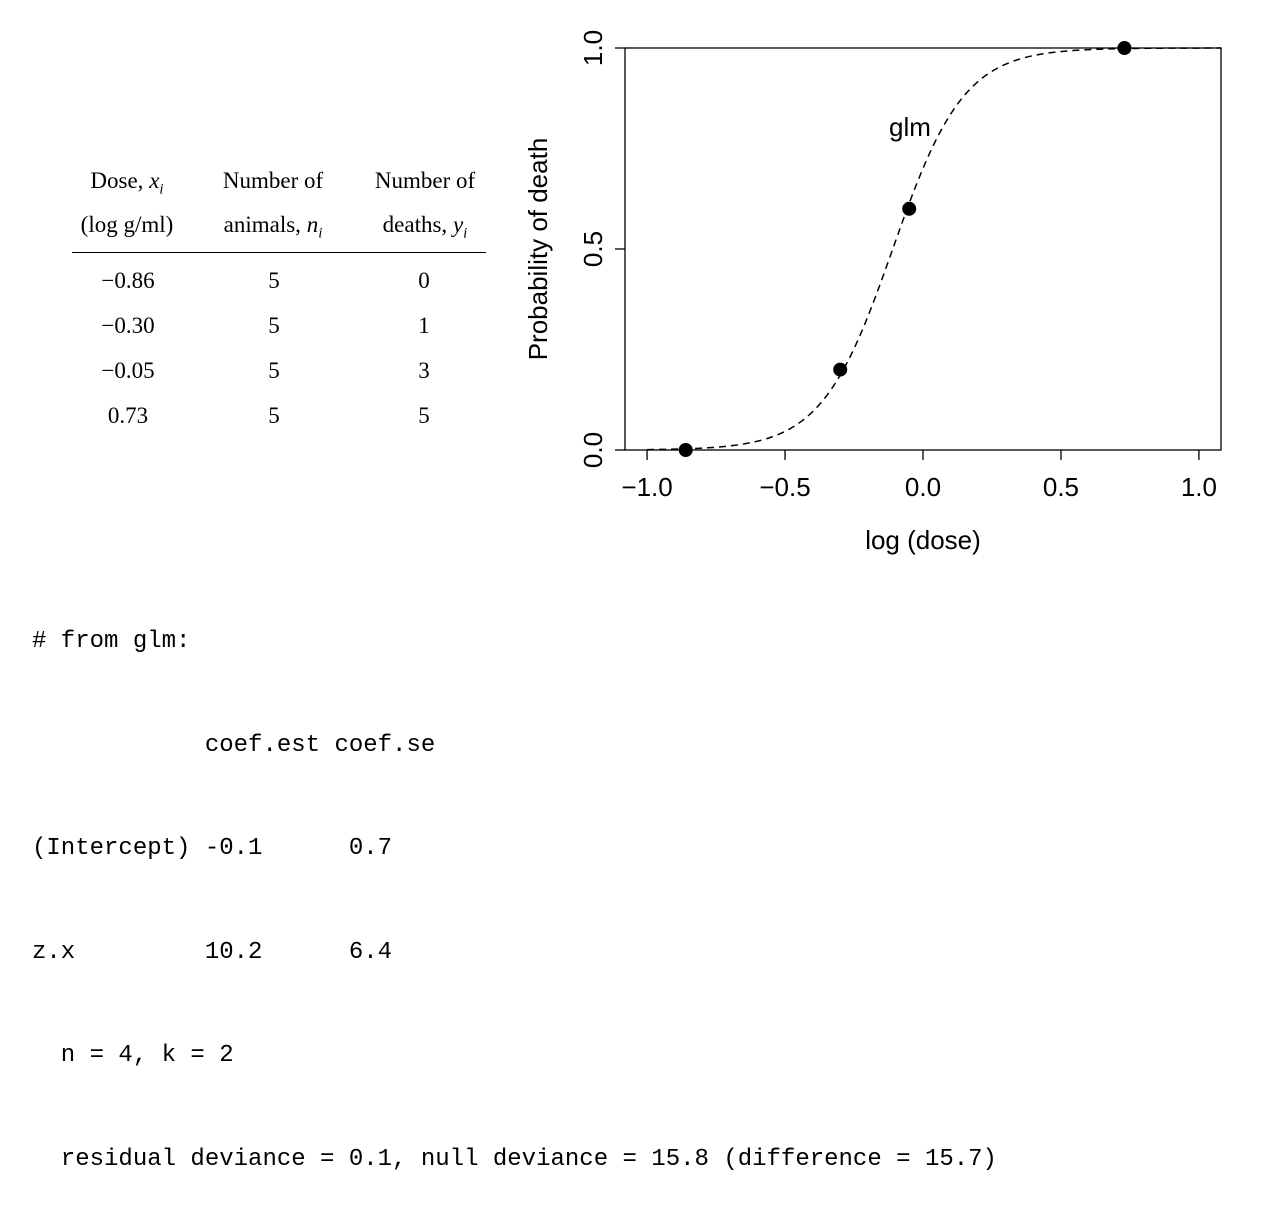 The image size is (1269, 1212). Describe the element at coordinates (128, 280) in the screenshot. I see `table-cell: −0.86` at that location.